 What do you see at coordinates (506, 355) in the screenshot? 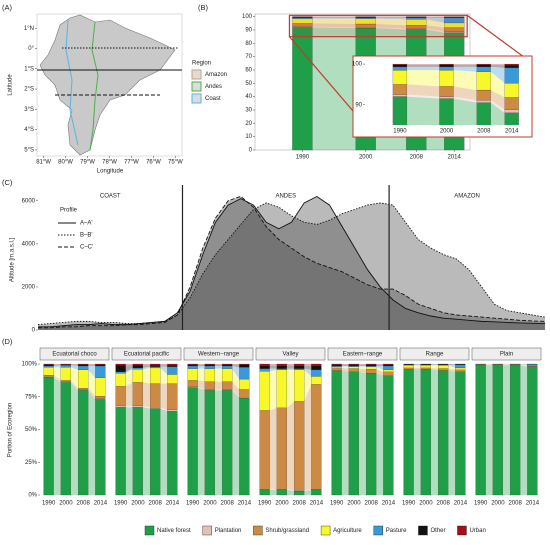
I see `facet-title: Plain` at bounding box center [506, 355].